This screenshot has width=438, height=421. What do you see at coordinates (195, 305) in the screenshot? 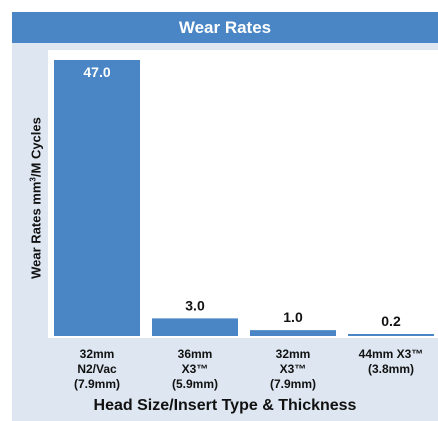
I see `value-label-2: 3.0` at bounding box center [195, 305].